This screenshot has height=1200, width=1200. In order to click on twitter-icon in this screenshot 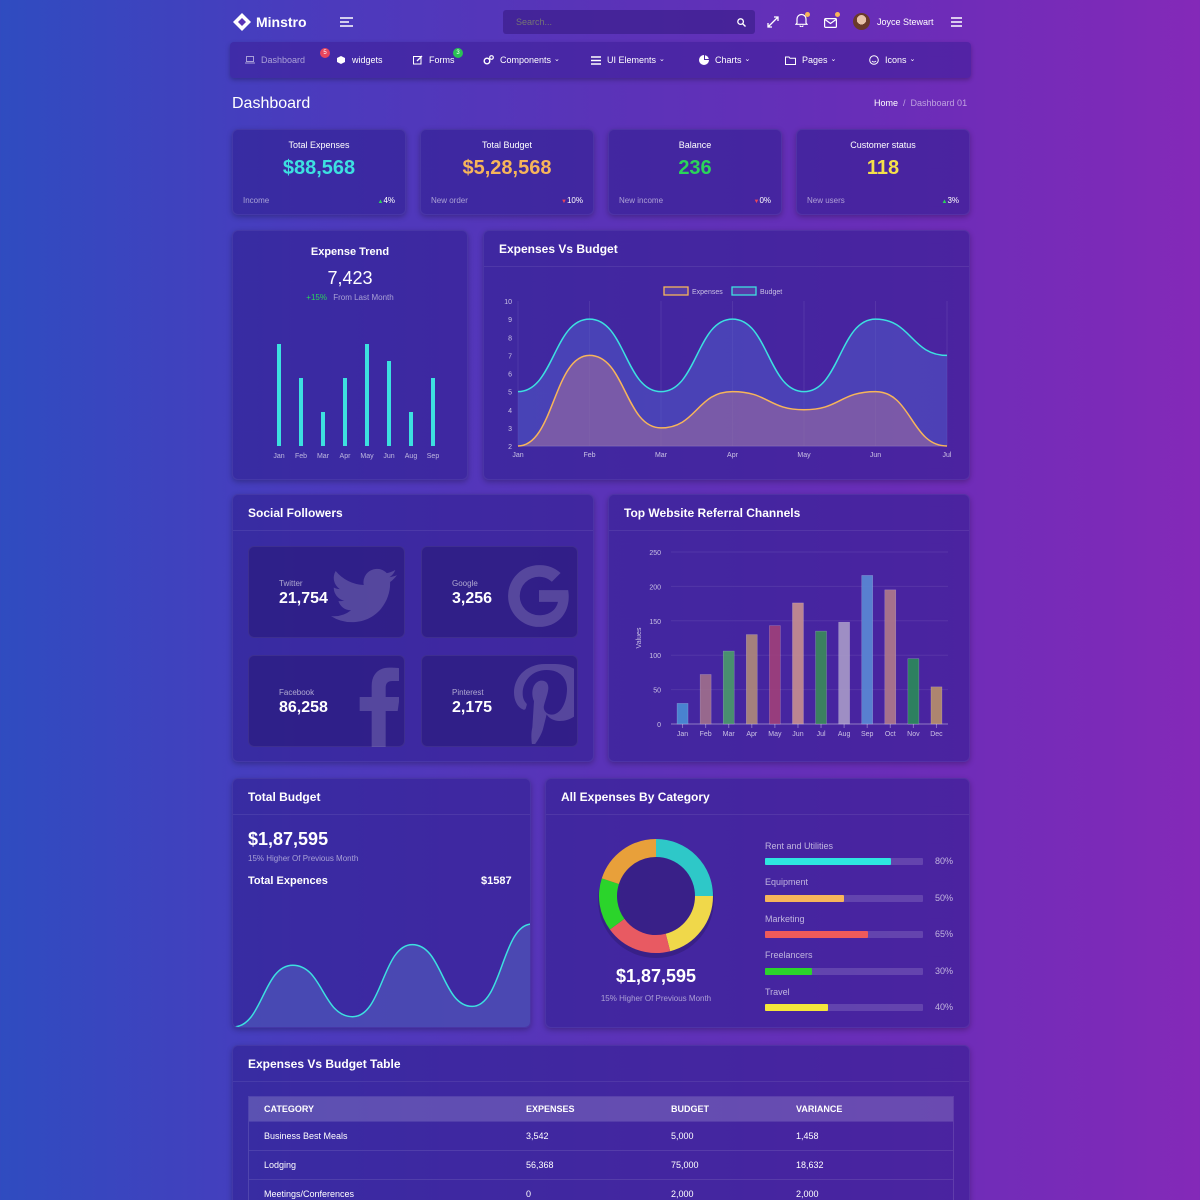, I will do `click(364, 595)`.